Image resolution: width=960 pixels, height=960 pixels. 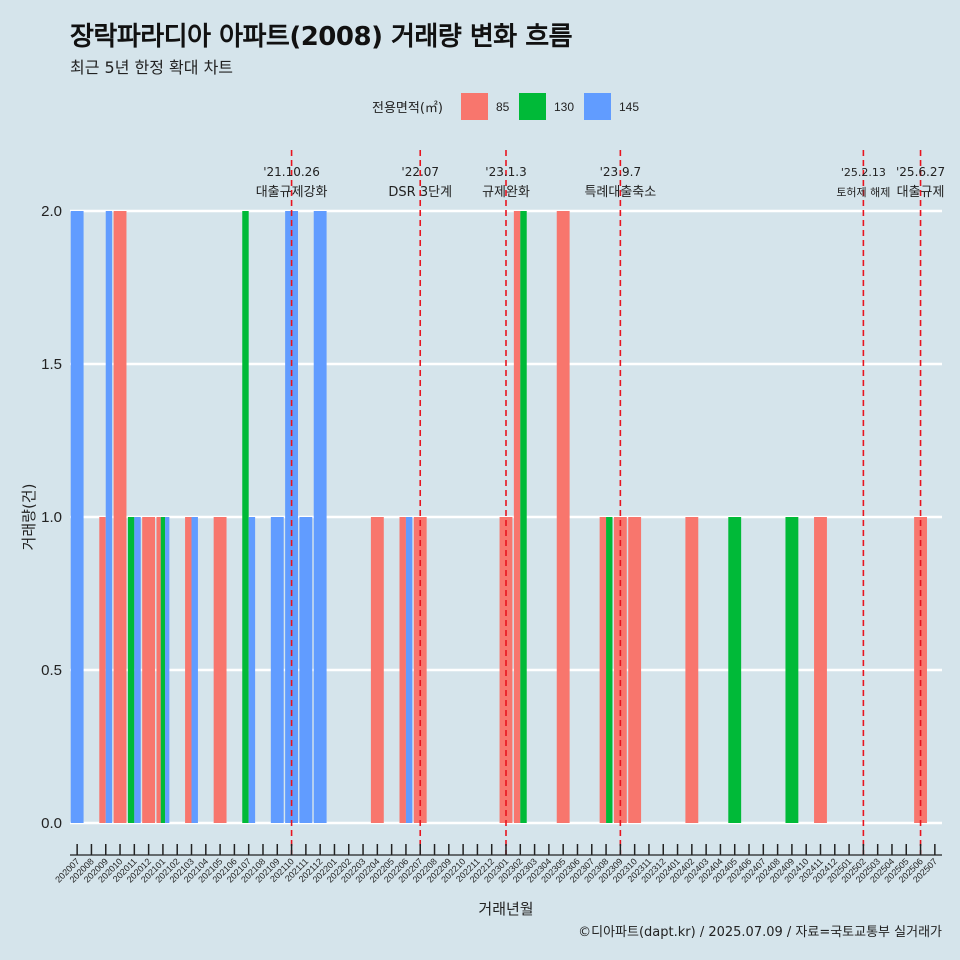 I want to click on event-label: 토허제 해제, so click(x=863, y=192).